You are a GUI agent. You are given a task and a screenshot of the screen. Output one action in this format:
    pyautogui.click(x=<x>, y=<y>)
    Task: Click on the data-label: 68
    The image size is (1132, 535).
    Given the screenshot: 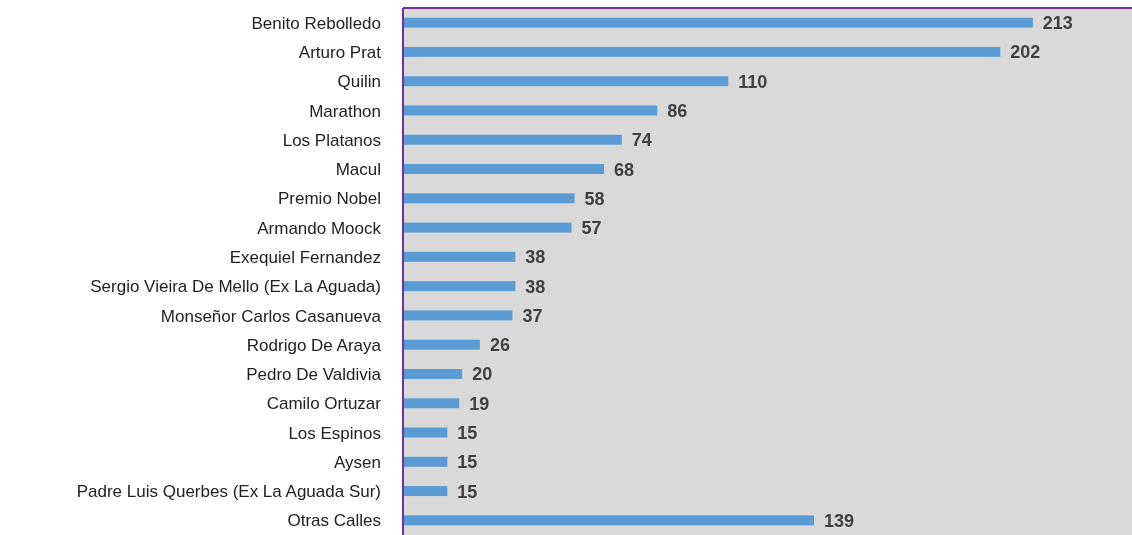 What is the action you would take?
    pyautogui.click(x=624, y=169)
    